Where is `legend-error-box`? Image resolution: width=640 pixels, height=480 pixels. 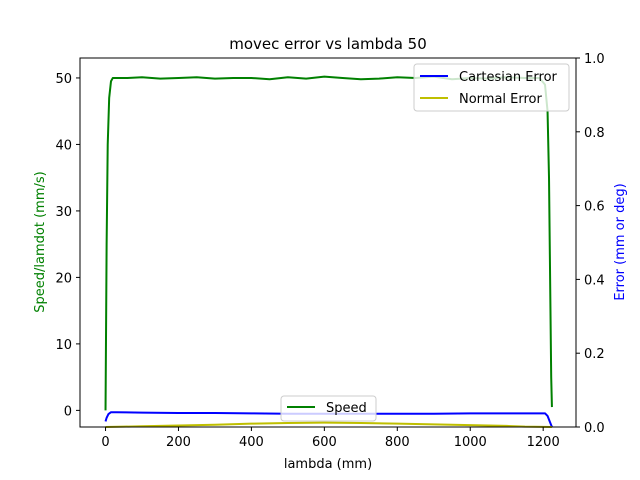 legend-error-box is located at coordinates (491, 87).